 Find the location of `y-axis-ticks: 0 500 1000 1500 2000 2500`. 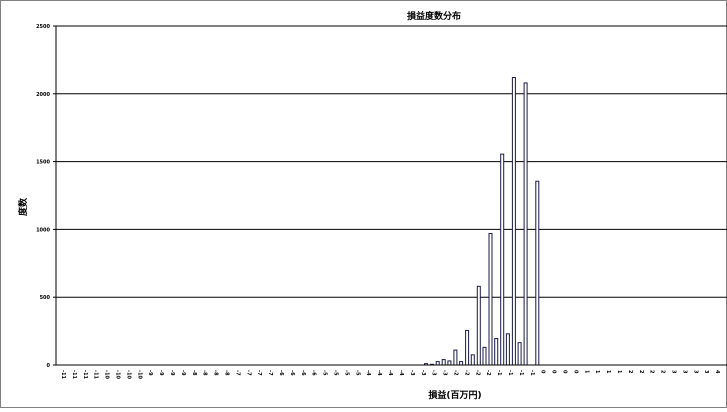

y-axis-ticks: 0 500 1000 1500 2000 2500 is located at coordinates (46, 196).